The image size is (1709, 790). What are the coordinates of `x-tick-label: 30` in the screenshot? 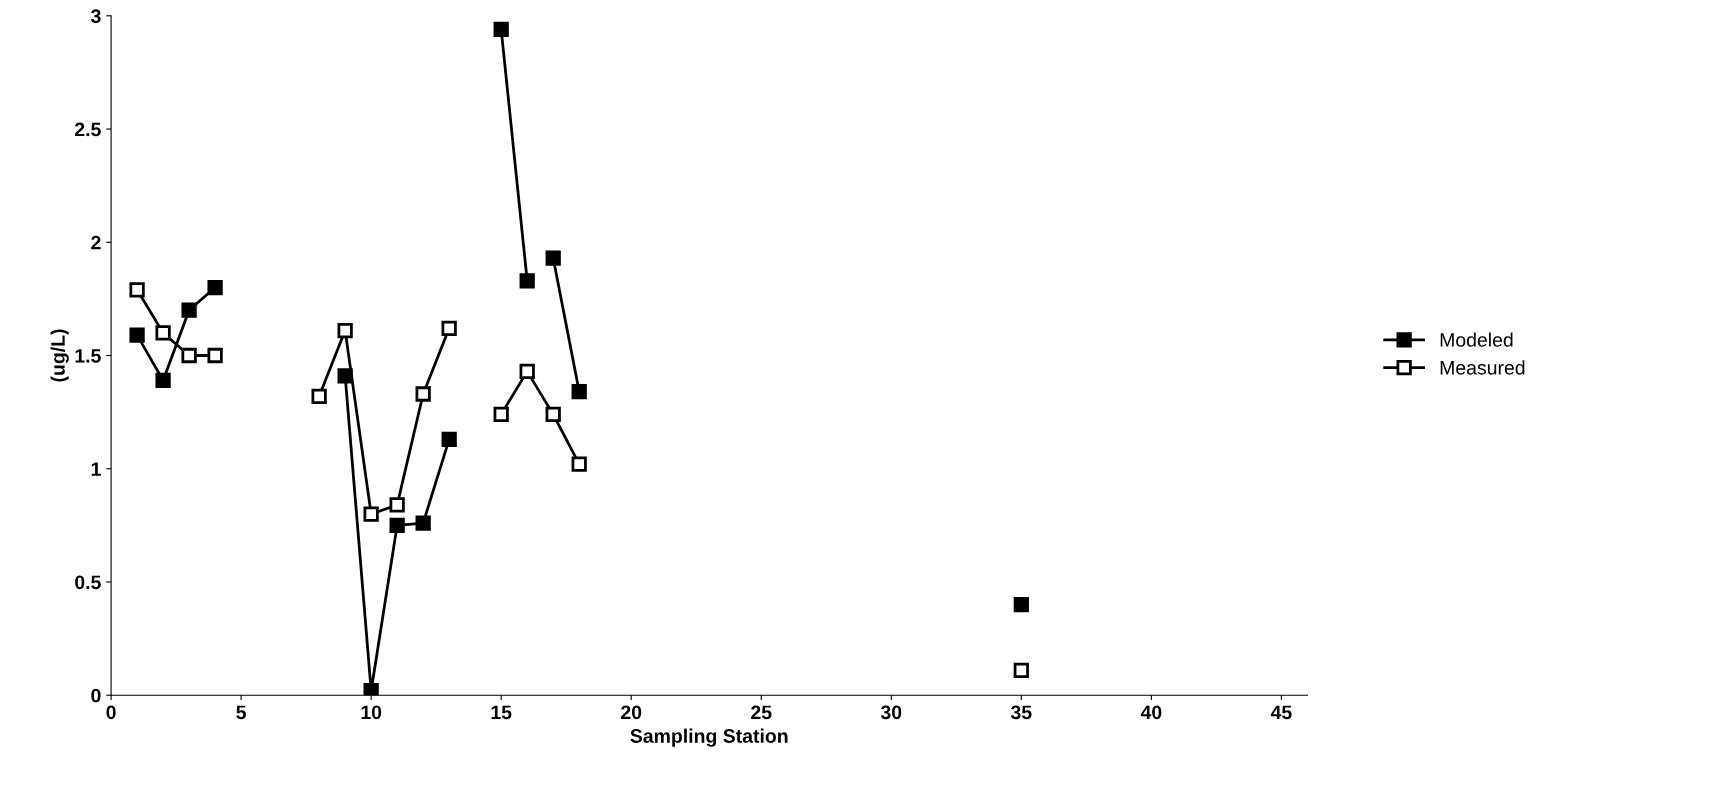 It's located at (891, 712).